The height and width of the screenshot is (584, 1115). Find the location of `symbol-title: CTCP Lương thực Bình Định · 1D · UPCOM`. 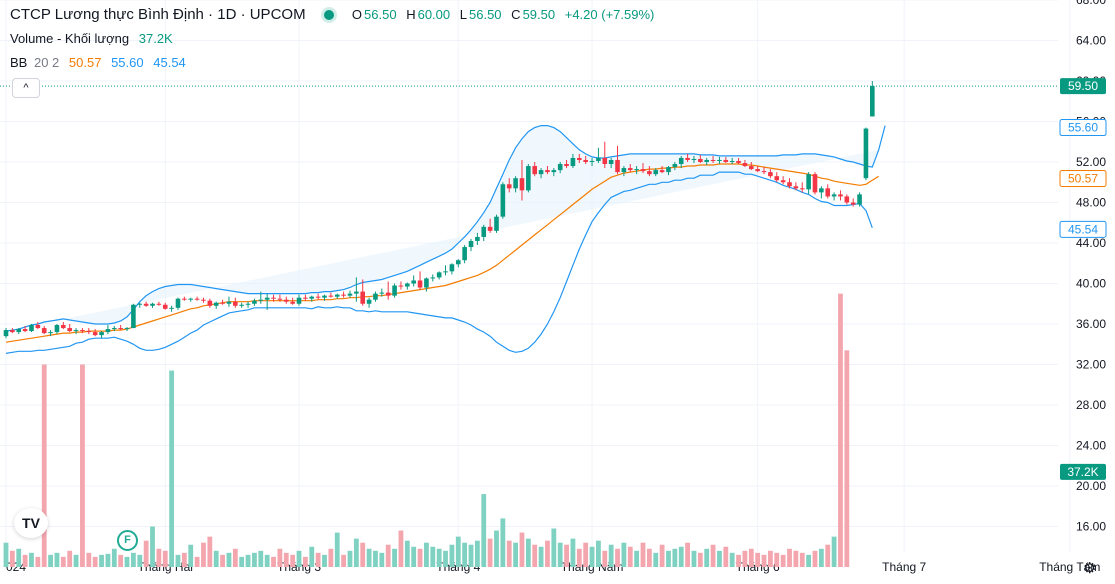

symbol-title: CTCP Lương thực Bình Định · 1D · UPCOM is located at coordinates (158, 14).